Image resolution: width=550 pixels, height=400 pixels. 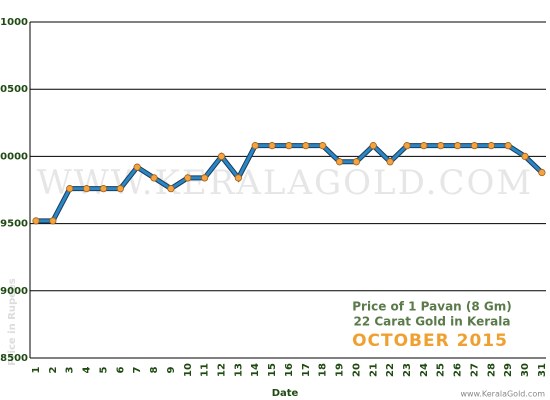 I want to click on x-tick-label: 17, so click(x=306, y=370).